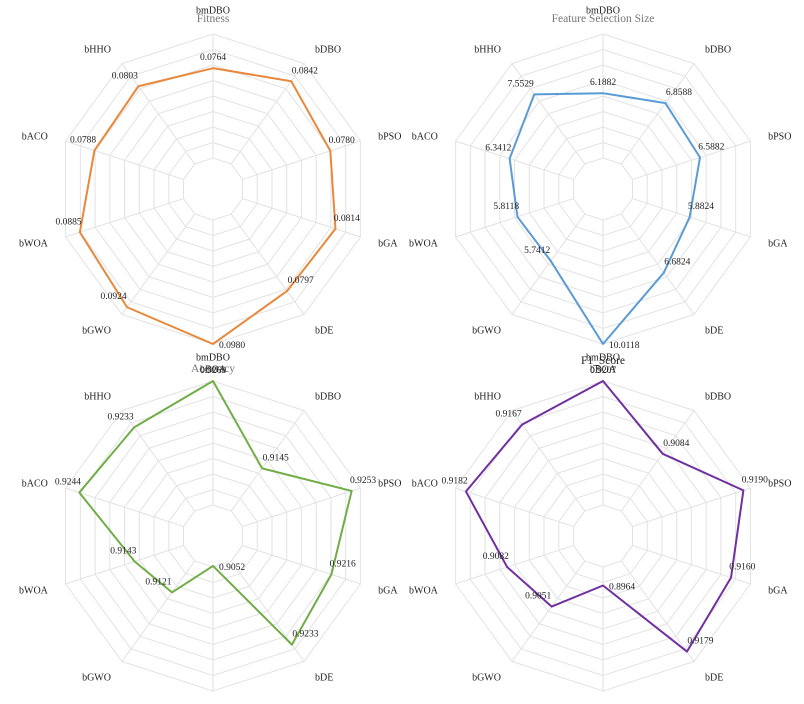  Describe the element at coordinates (347, 219) in the screenshot. I see `value-label: 0.0814` at that location.